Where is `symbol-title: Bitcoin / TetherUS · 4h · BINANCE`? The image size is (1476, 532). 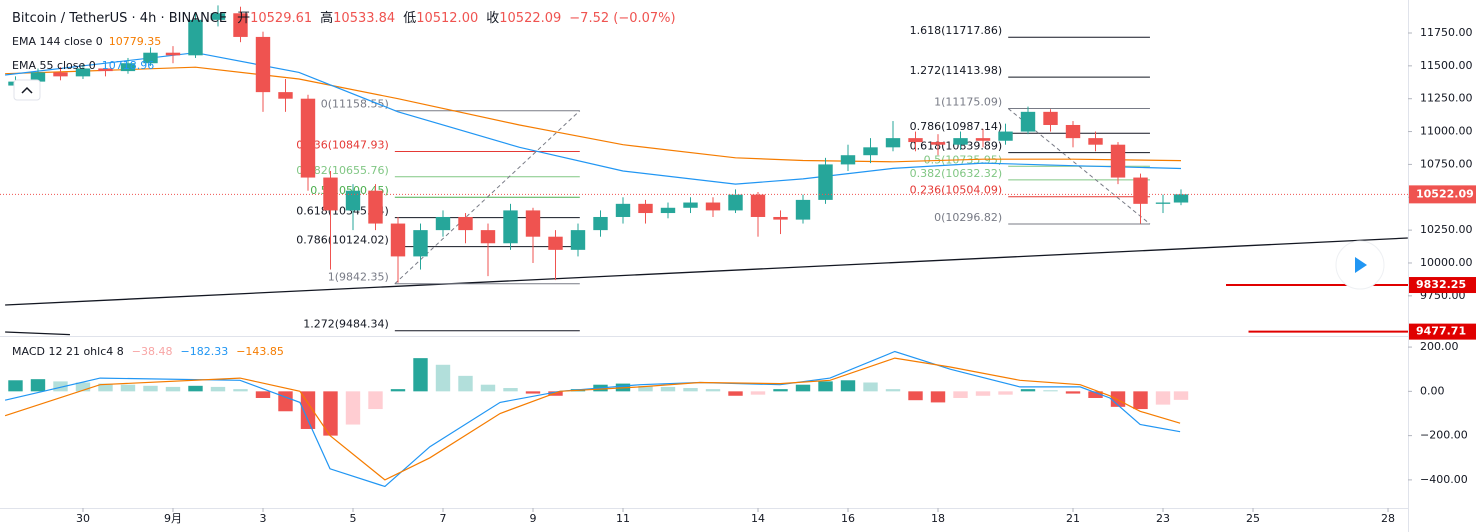 symbol-title: Bitcoin / TetherUS · 4h · BINANCE is located at coordinates (119, 18).